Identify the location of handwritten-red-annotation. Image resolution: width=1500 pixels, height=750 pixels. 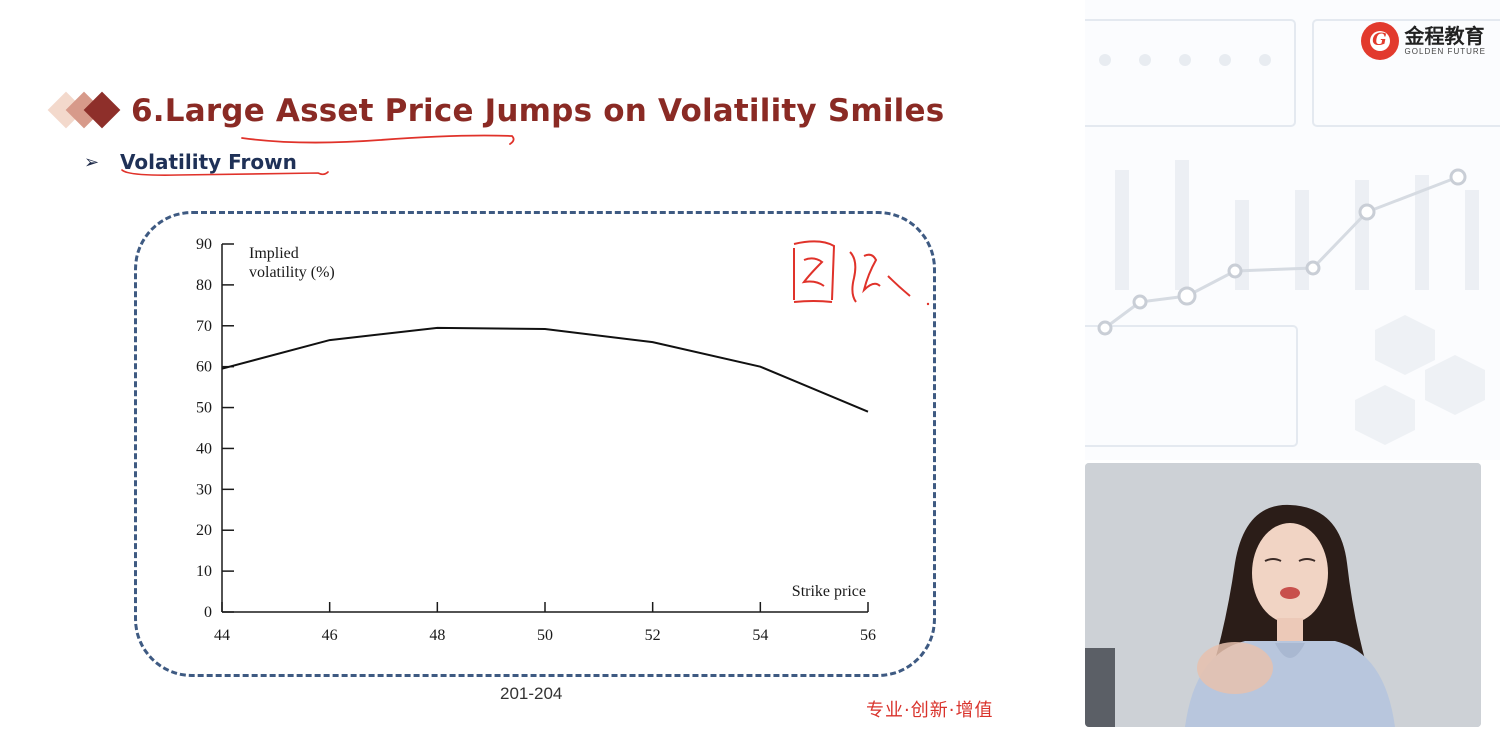
(861, 273).